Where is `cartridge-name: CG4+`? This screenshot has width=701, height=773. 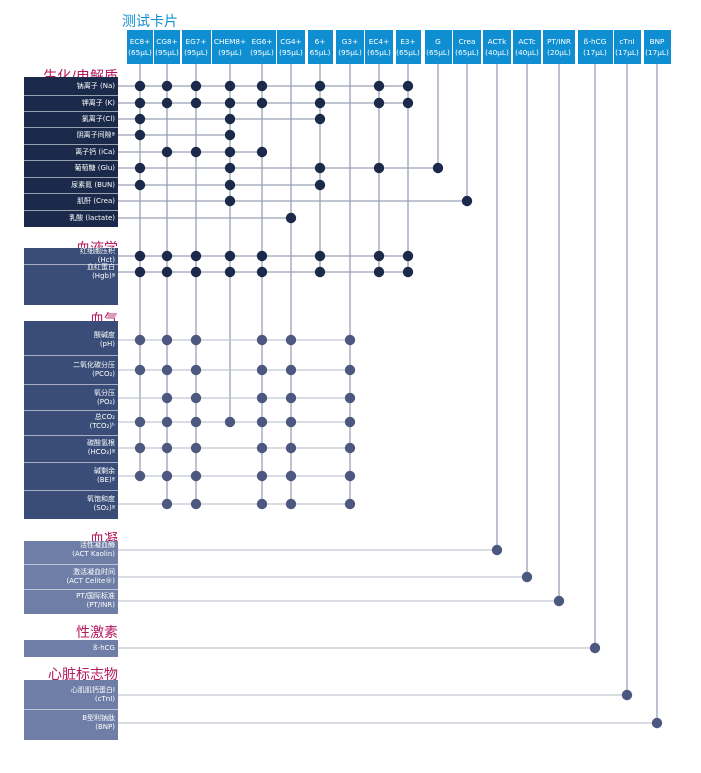
cartridge-name: CG4+ is located at coordinates (291, 41).